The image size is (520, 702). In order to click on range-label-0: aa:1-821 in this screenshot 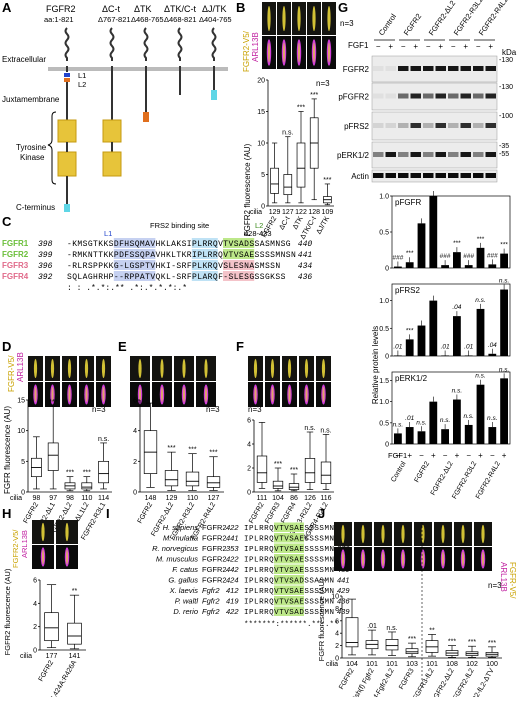, I will do `click(59, 19)`.